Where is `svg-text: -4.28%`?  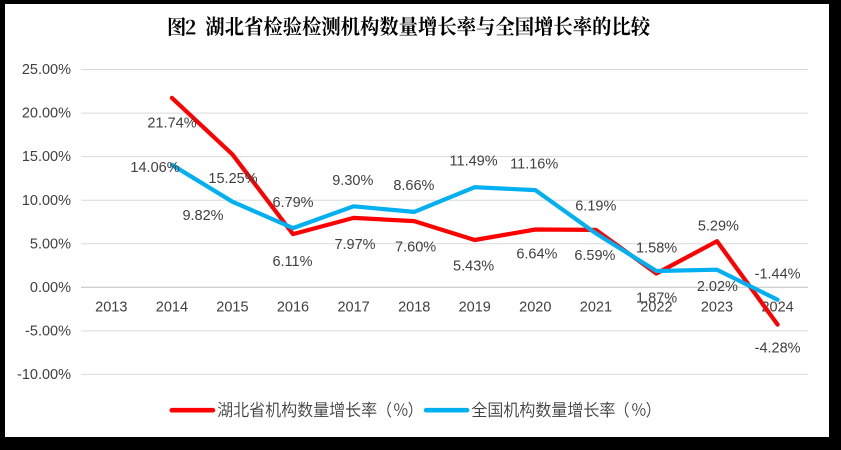
svg-text: -4.28% is located at coordinates (778, 349).